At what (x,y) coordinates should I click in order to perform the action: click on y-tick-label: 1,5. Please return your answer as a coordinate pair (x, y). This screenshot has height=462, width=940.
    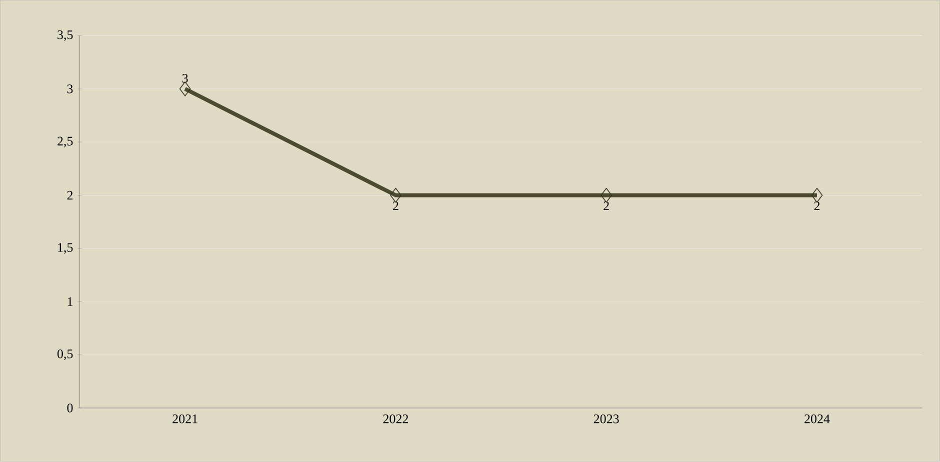
    Looking at the image, I should click on (65, 248).